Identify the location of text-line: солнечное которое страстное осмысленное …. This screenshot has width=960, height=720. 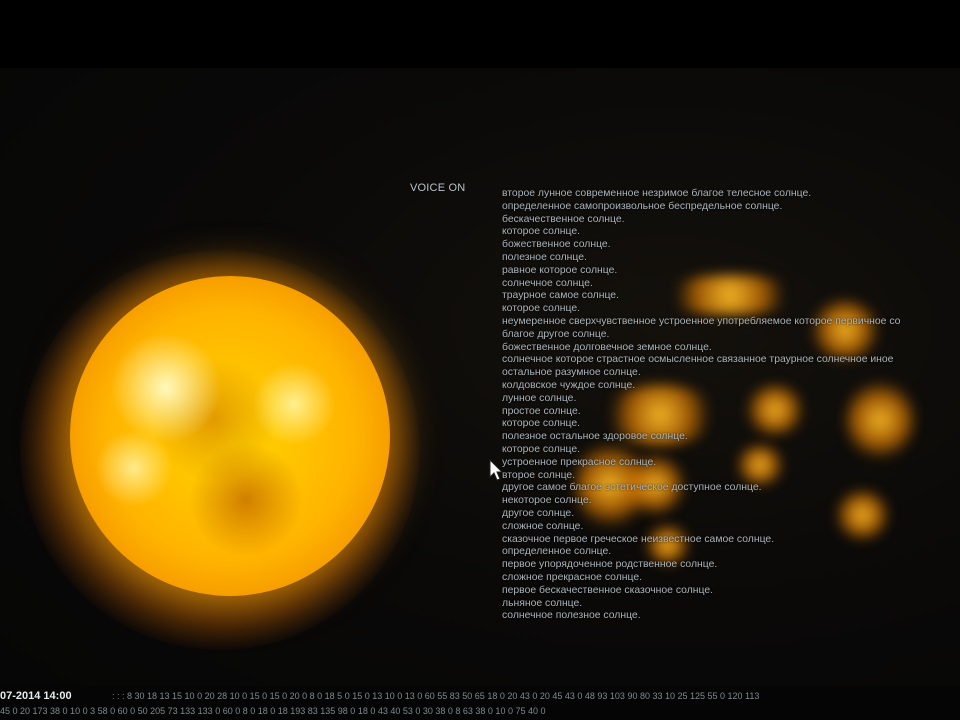
(698, 360).